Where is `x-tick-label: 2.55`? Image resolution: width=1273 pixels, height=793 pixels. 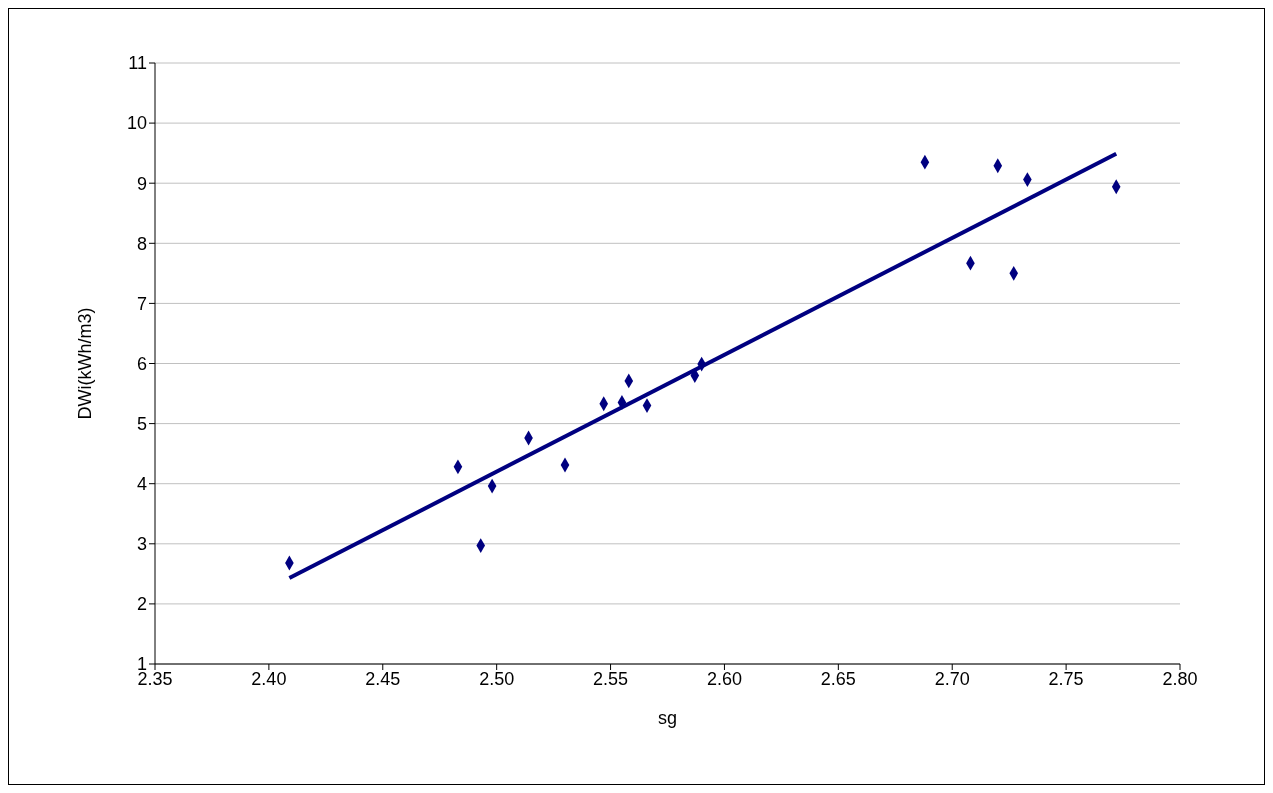 x-tick-label: 2.55 is located at coordinates (611, 678).